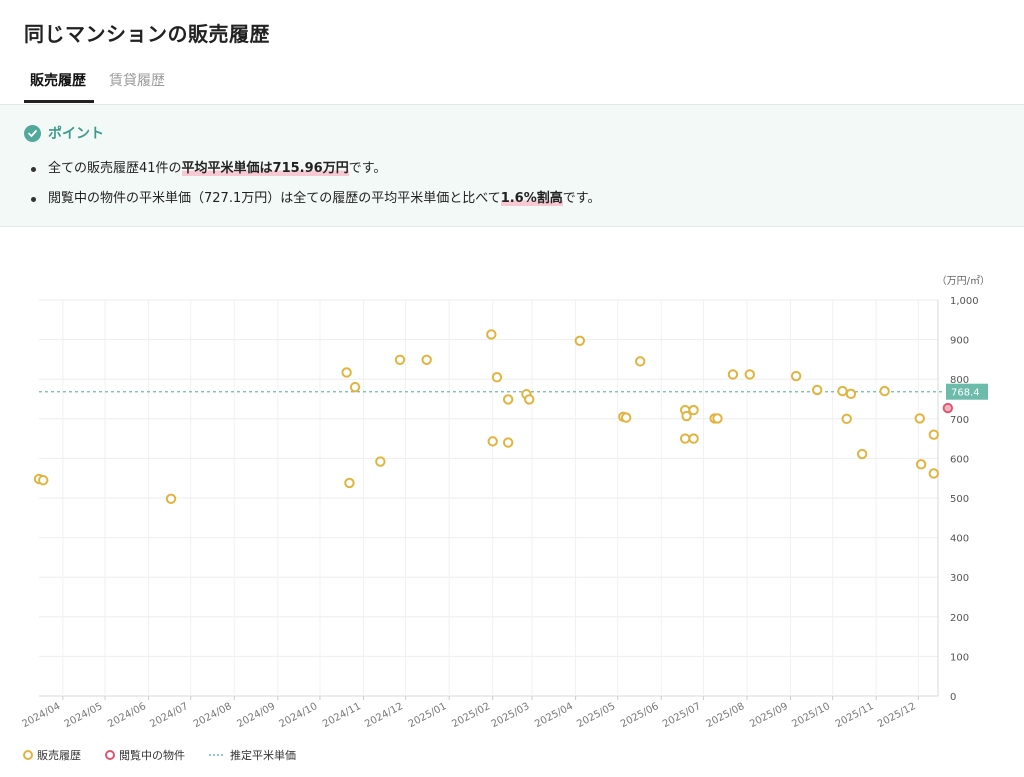 The height and width of the screenshot is (777, 1024). Describe the element at coordinates (58, 81) in the screenshot. I see `tab-sales-history: 販売履歴` at that location.